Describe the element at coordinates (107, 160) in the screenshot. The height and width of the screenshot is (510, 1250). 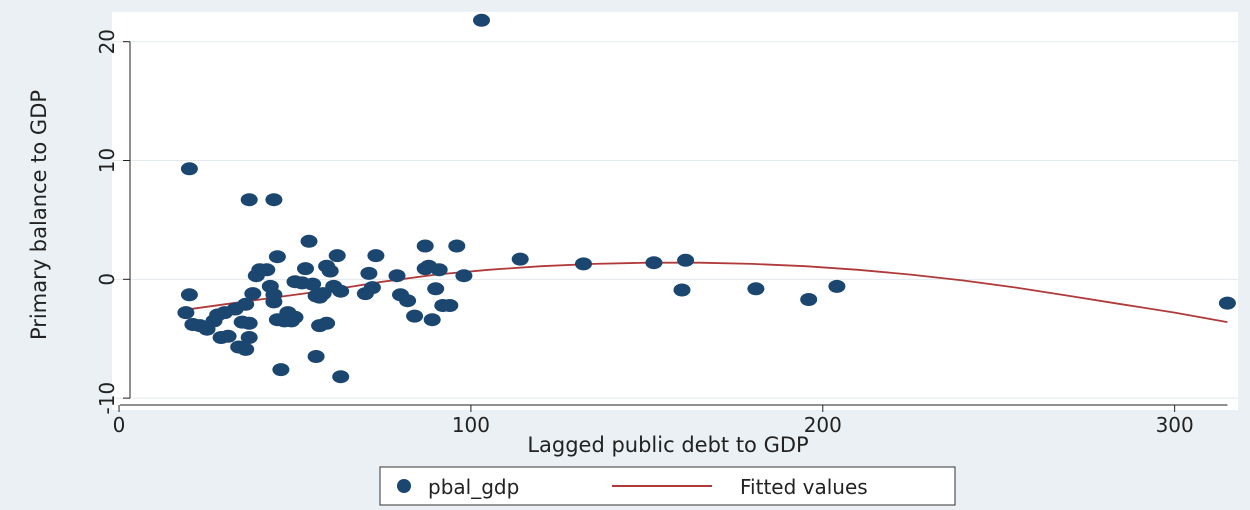
I see `y-tick-label: 10` at that location.